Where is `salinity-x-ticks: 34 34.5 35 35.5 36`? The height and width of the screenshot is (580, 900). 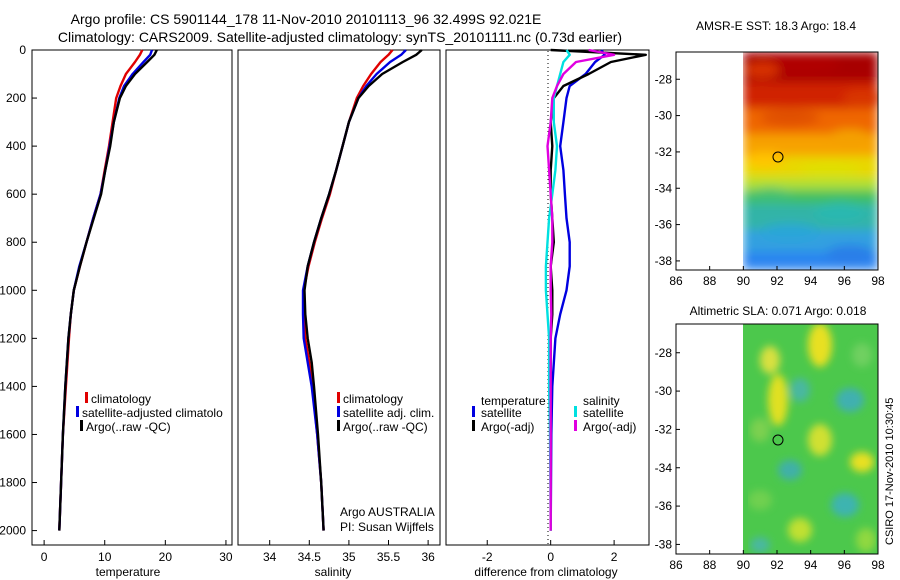
salinity-x-ticks: 34 34.5 35 35.5 36 is located at coordinates (349, 552).